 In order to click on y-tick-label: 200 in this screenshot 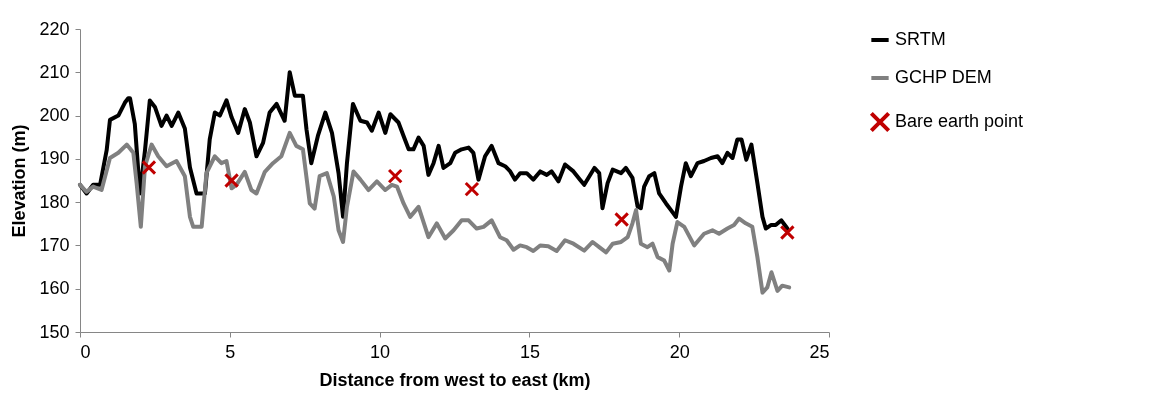, I will do `click(54, 115)`.